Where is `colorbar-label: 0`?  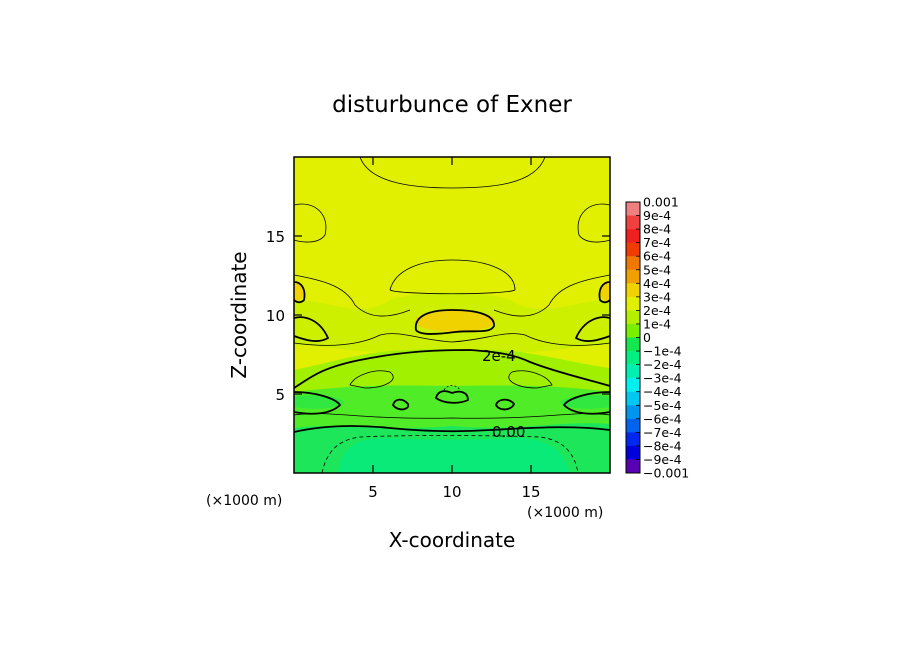 colorbar-label: 0 is located at coordinates (647, 337).